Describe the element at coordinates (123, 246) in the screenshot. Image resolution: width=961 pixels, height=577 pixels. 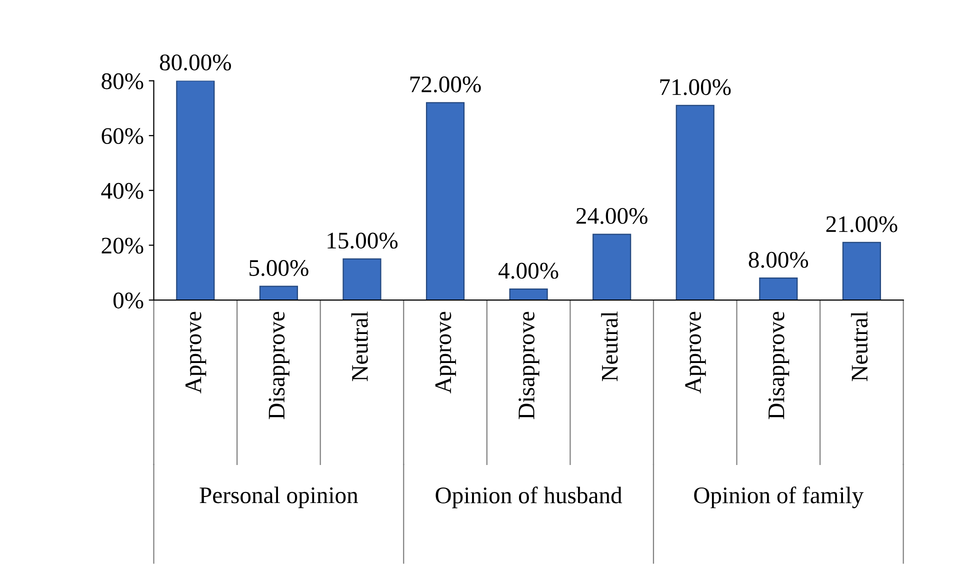
I see `y-tick-label: 20%` at that location.